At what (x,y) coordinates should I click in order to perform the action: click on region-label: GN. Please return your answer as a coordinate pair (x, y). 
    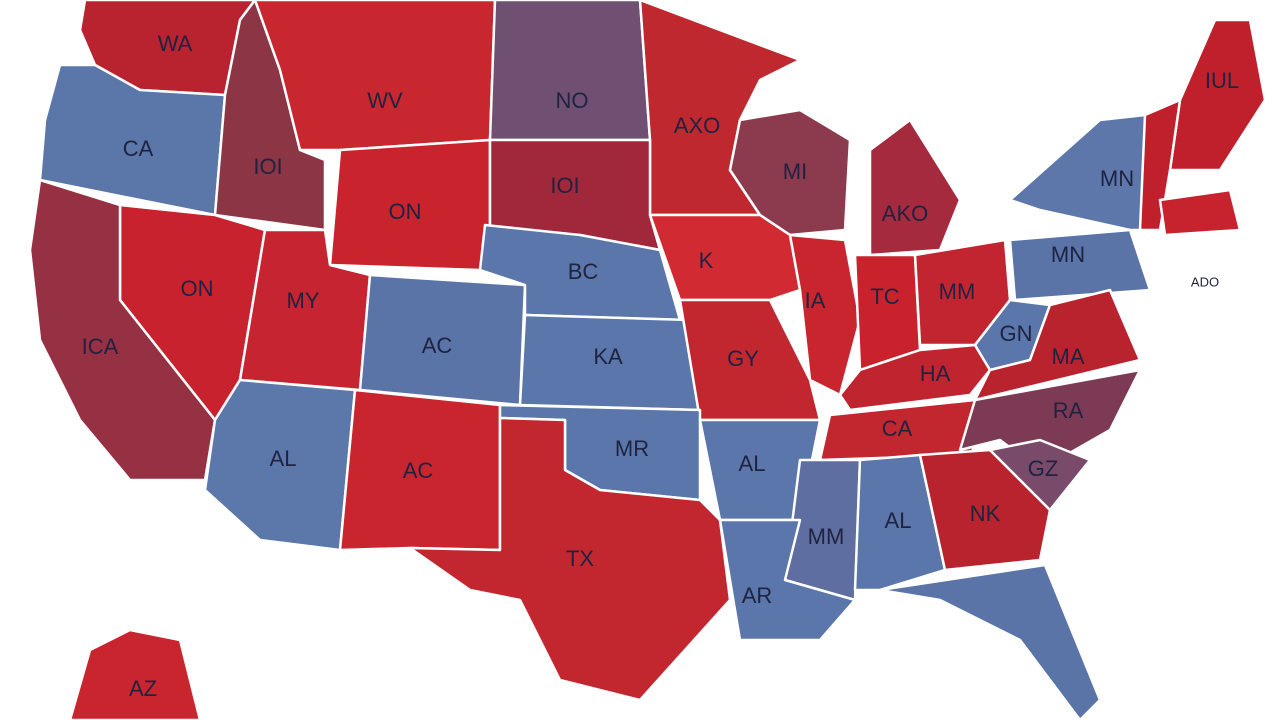
    Looking at the image, I should click on (1016, 333).